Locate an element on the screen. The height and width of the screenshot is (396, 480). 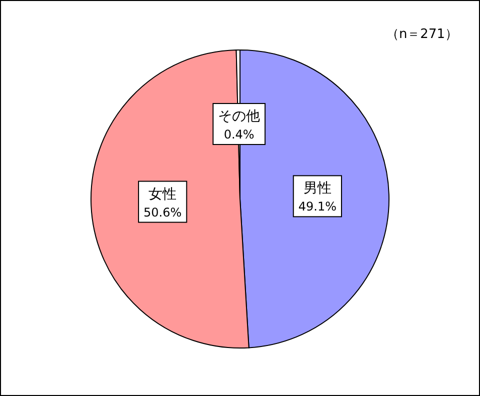
slice-label: 女性 is located at coordinates (162, 194).